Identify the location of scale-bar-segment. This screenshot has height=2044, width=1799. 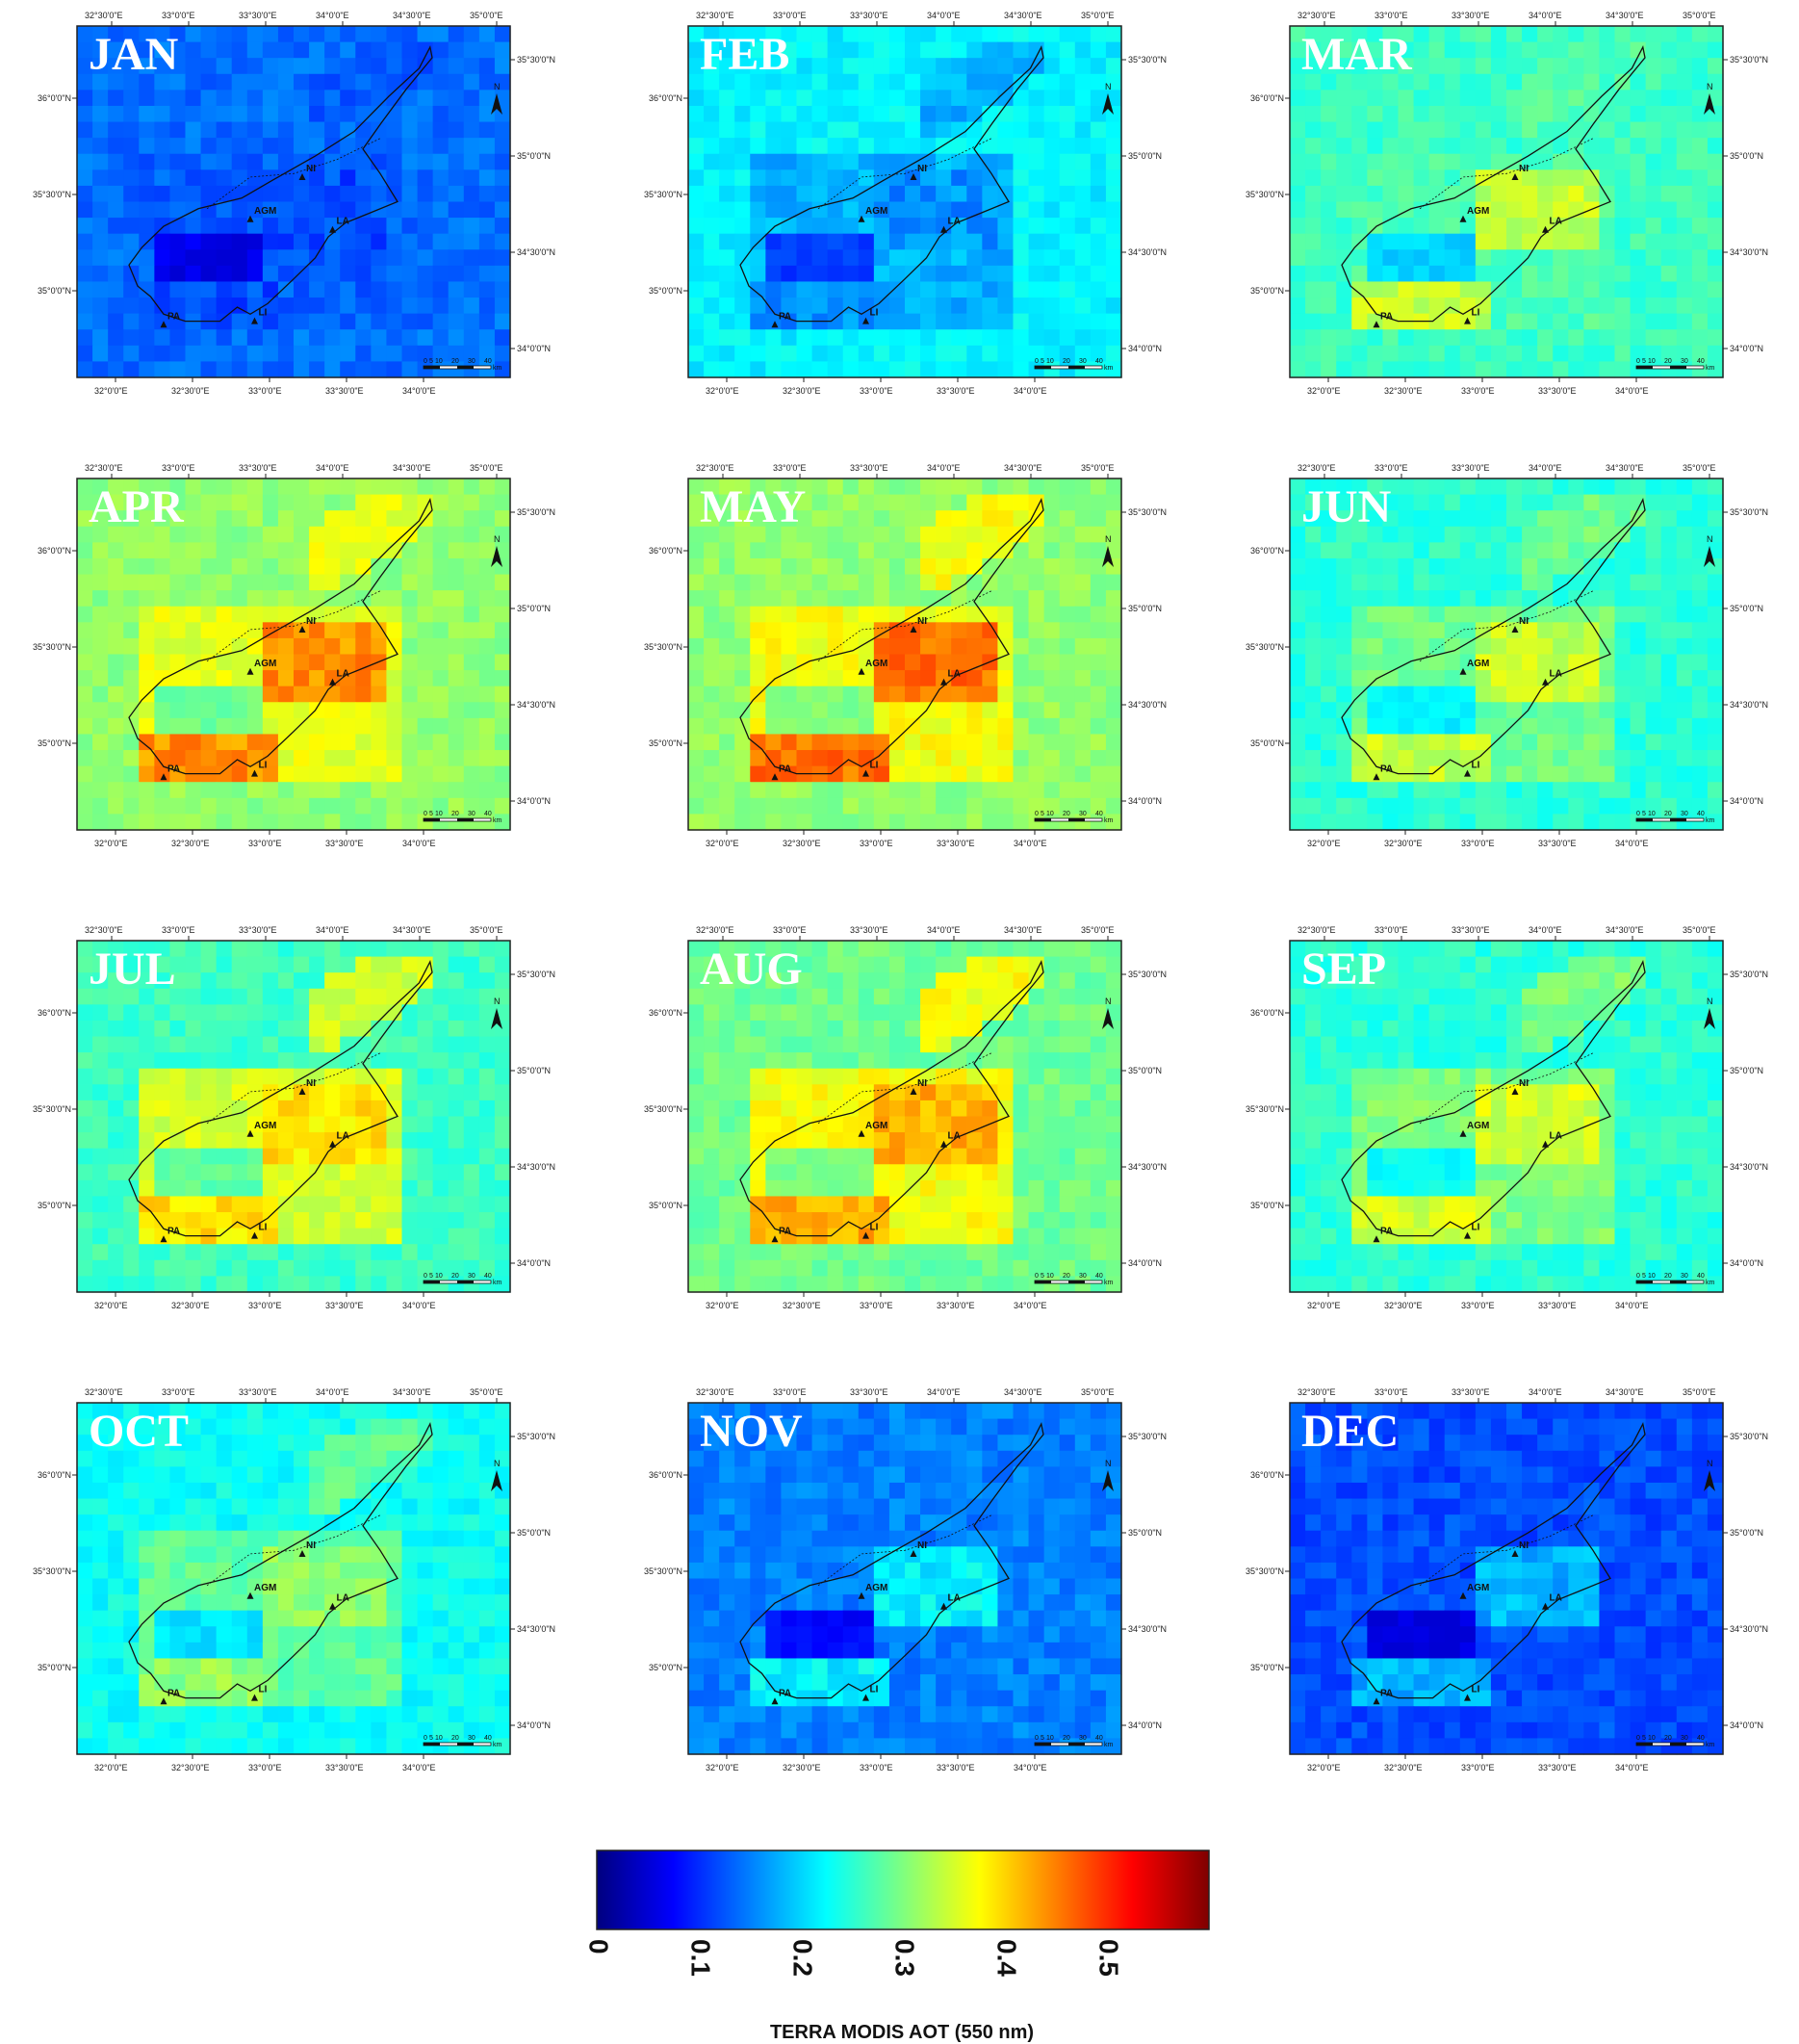
(1645, 367).